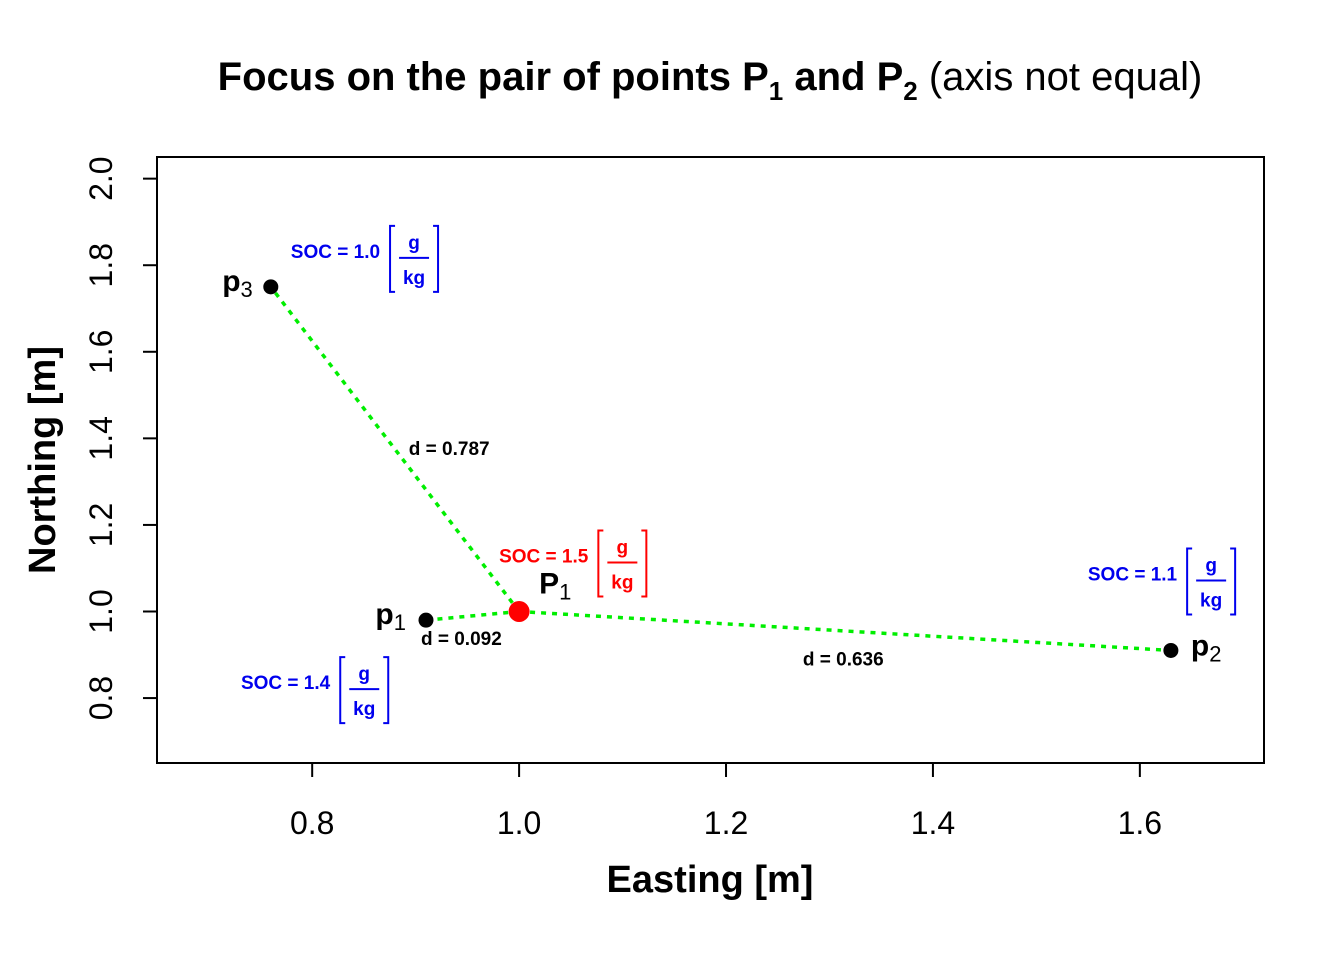 The width and height of the screenshot is (1344, 960). What do you see at coordinates (1206, 647) in the screenshot?
I see `label-p2-name: p2` at bounding box center [1206, 647].